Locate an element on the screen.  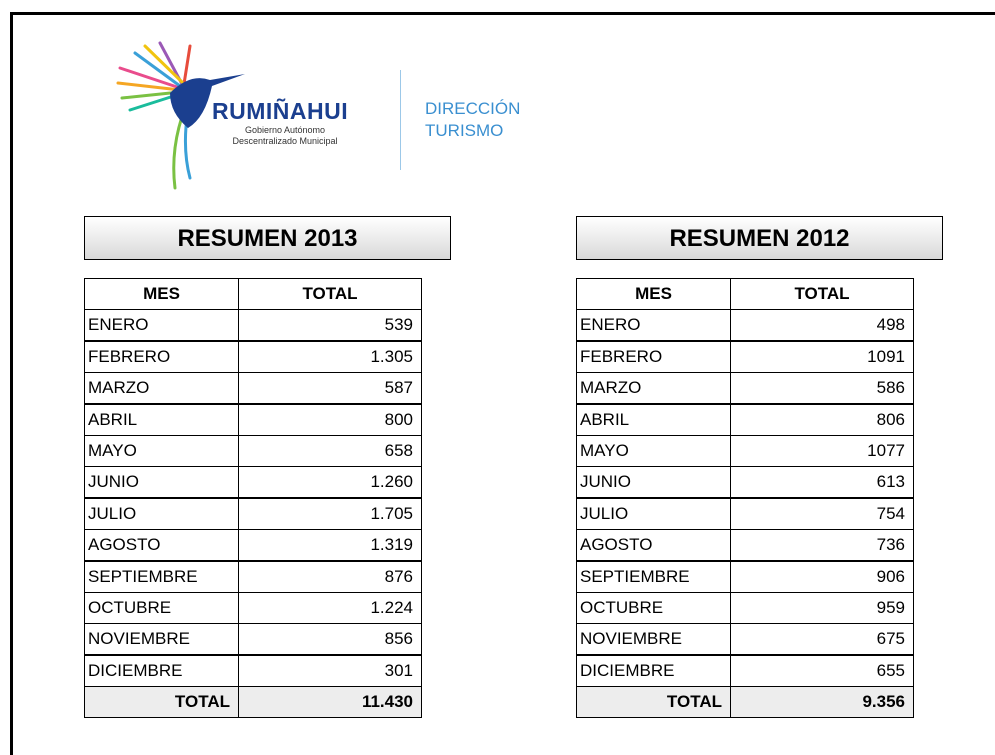
total-cell: 959 is located at coordinates (822, 608).